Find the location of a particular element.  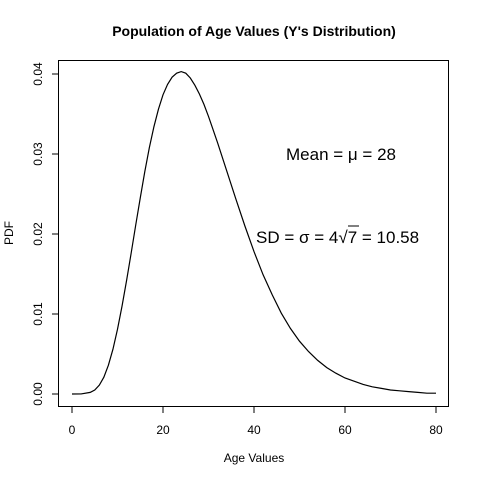

mean-annotation-text: Mean = μ = 28 is located at coordinates (341, 154).